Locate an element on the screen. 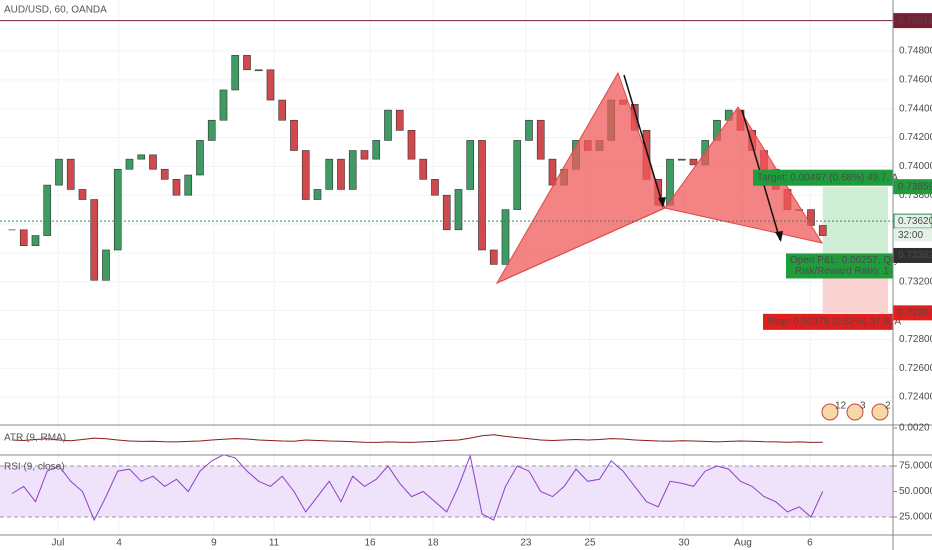  stop-label: Stop: 0.00378 (0.52%) 37.8, A is located at coordinates (834, 321).